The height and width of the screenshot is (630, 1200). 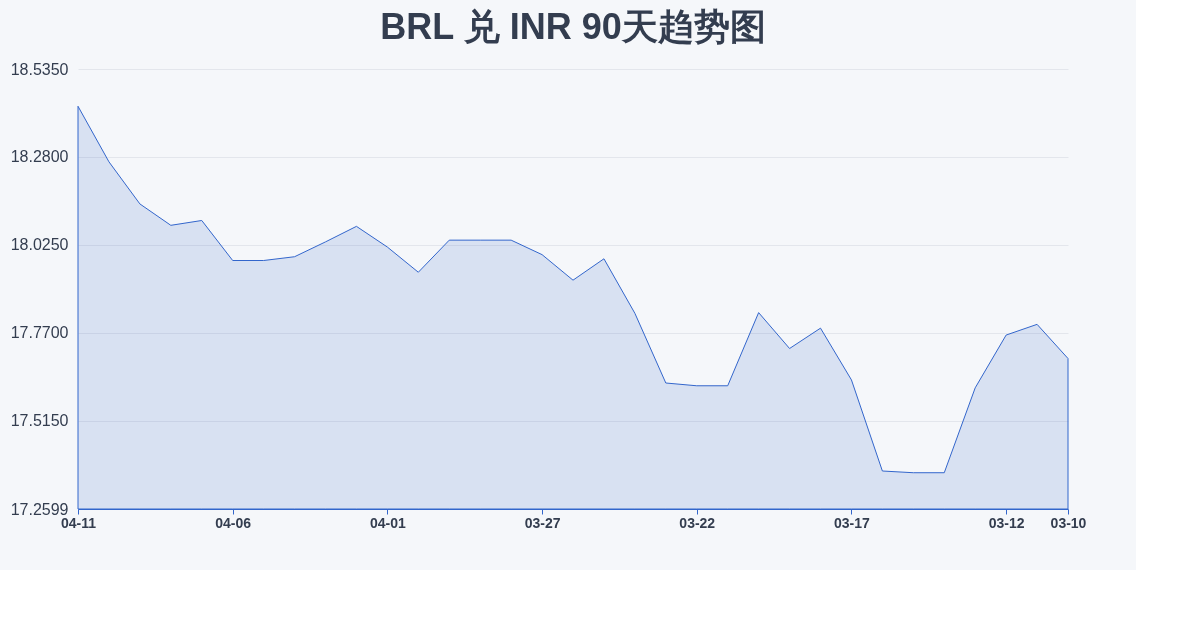 What do you see at coordinates (387, 522) in the screenshot?
I see `x-tick-label: 04-01` at bounding box center [387, 522].